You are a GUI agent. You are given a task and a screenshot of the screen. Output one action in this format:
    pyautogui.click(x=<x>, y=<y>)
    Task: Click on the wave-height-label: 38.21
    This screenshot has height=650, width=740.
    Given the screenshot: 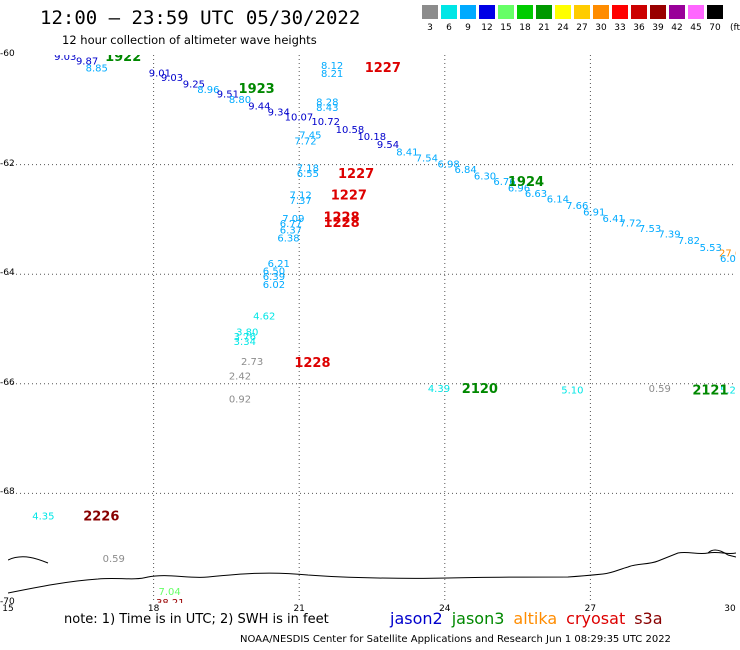 What is the action you would take?
    pyautogui.click(x=170, y=600)
    